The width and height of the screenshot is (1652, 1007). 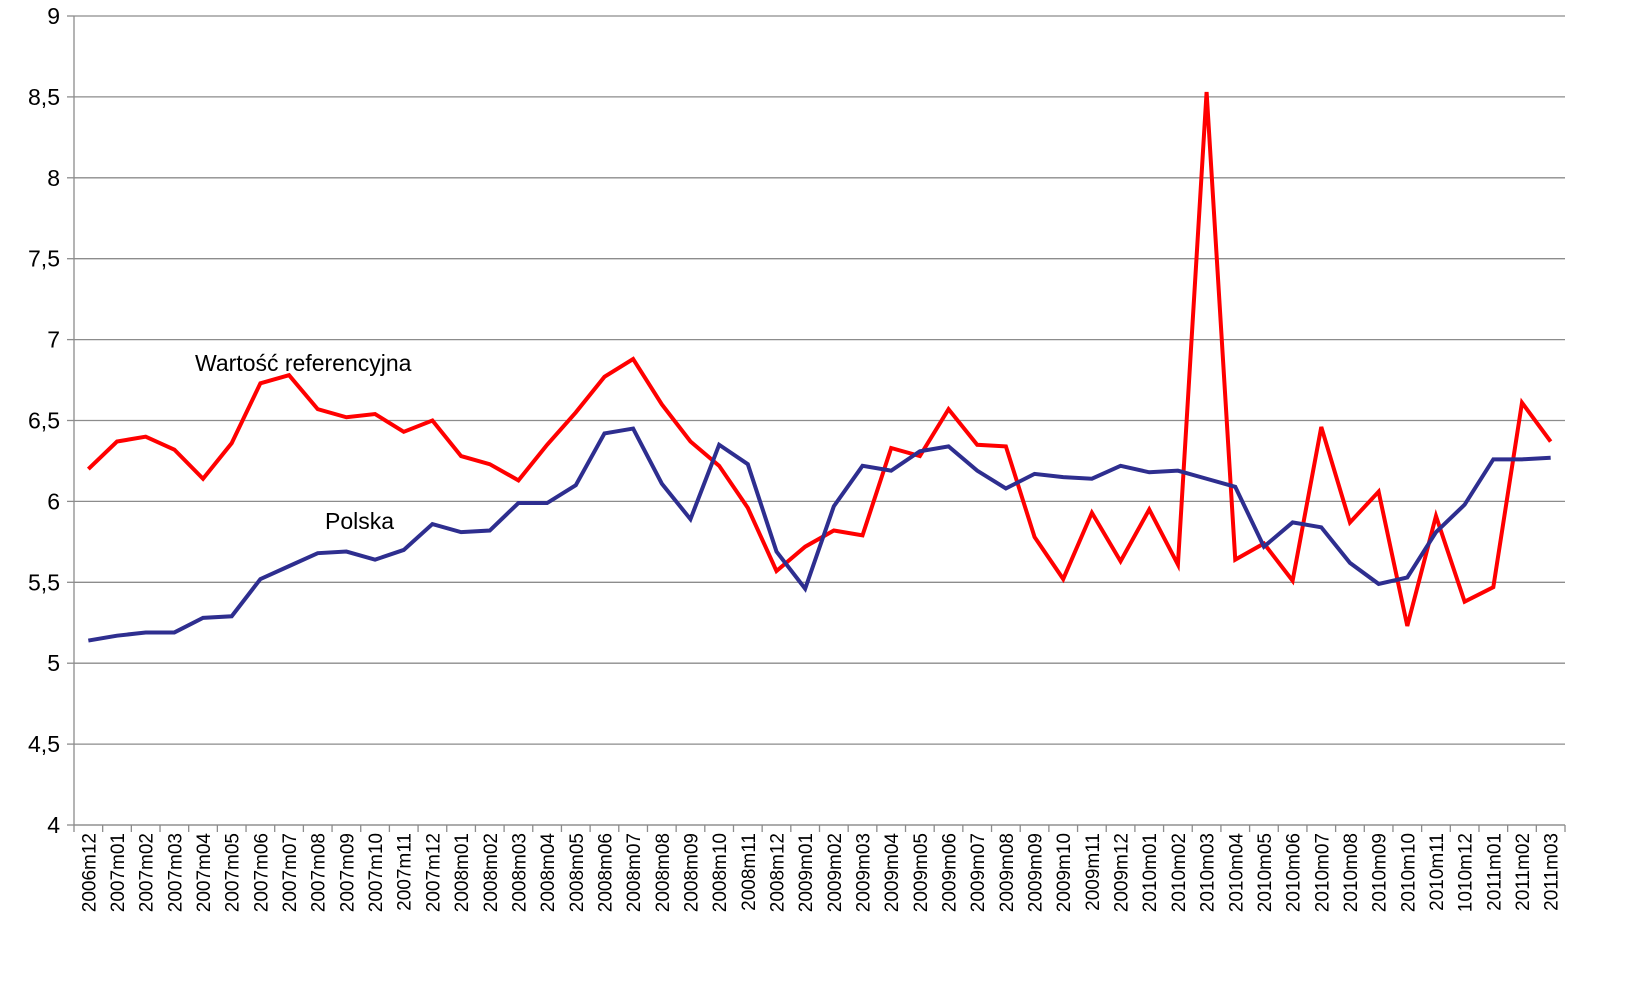 What do you see at coordinates (233, 872) in the screenshot?
I see `x-tick-label: 2007m05` at bounding box center [233, 872].